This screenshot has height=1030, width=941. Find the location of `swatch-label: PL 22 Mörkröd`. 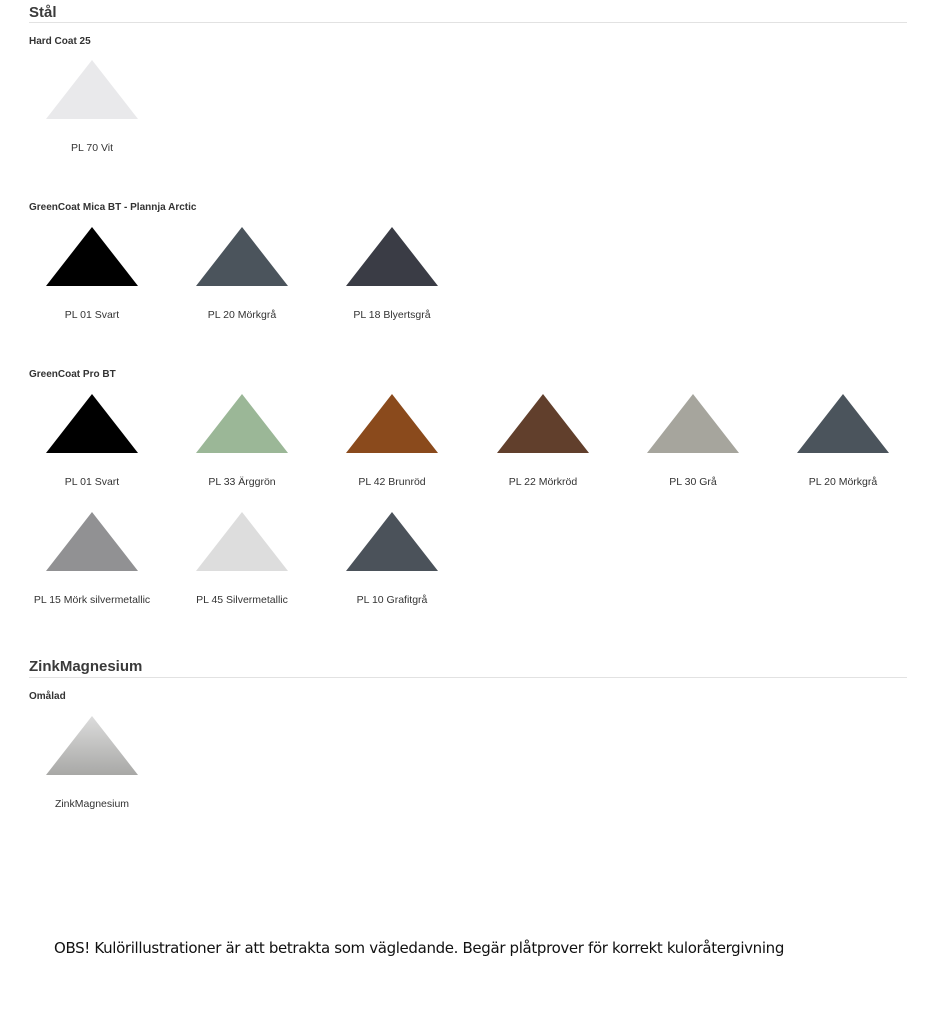

swatch-label: PL 22 Mörkröd is located at coordinates (543, 482).